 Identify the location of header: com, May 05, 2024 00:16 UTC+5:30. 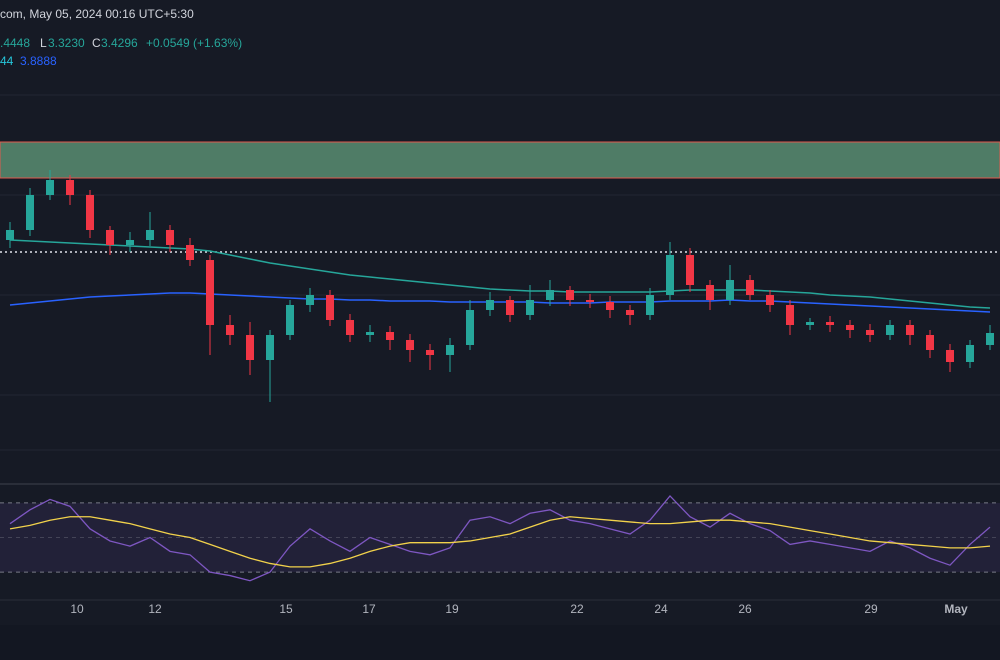
(97, 14).